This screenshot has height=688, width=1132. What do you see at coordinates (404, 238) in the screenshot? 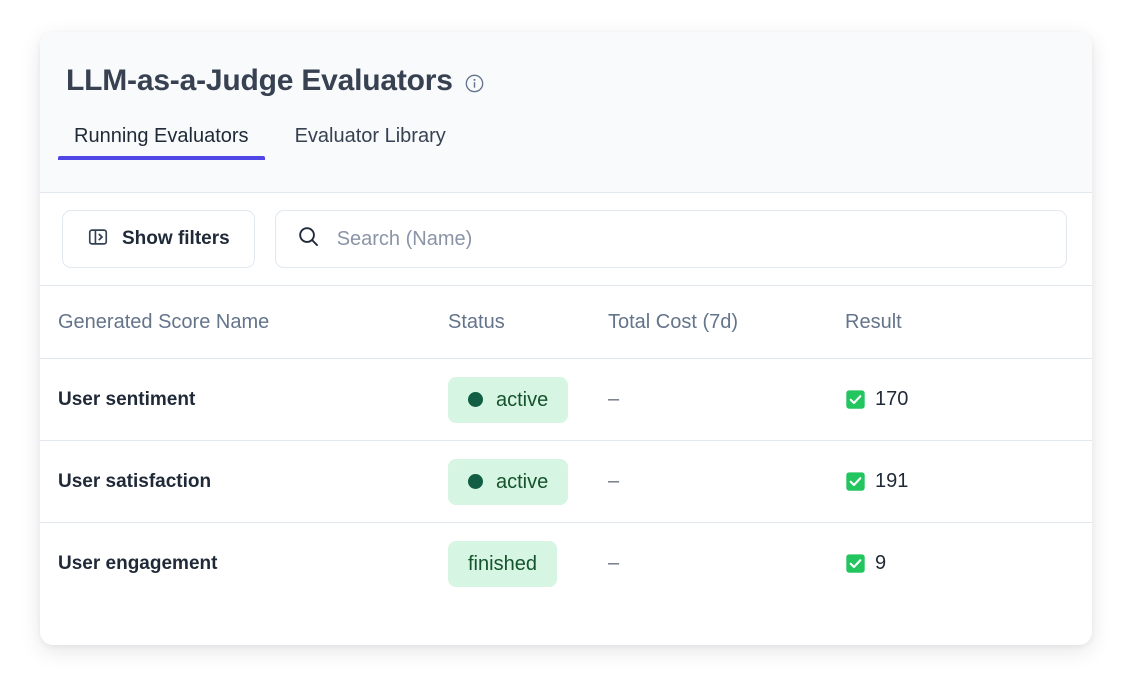
I see `search-placeholder: Search (Name)` at bounding box center [404, 238].